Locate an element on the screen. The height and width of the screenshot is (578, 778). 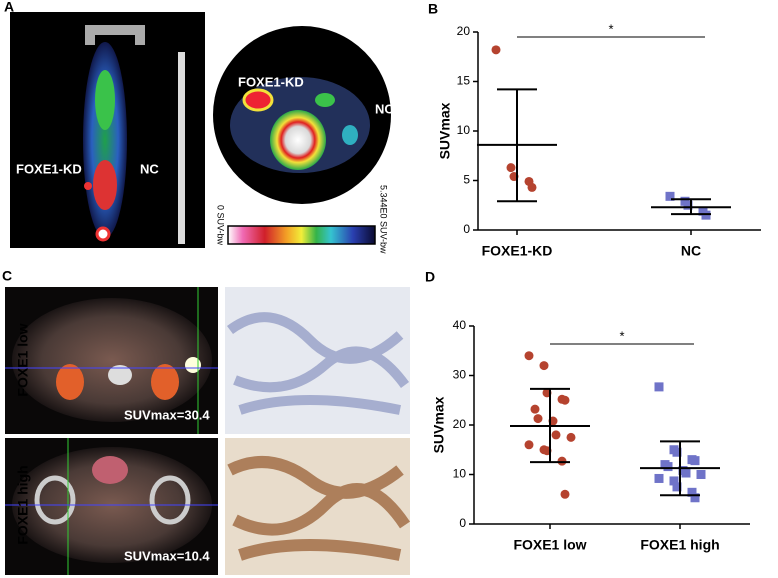
x-tick-label: NC is located at coordinates (691, 251).